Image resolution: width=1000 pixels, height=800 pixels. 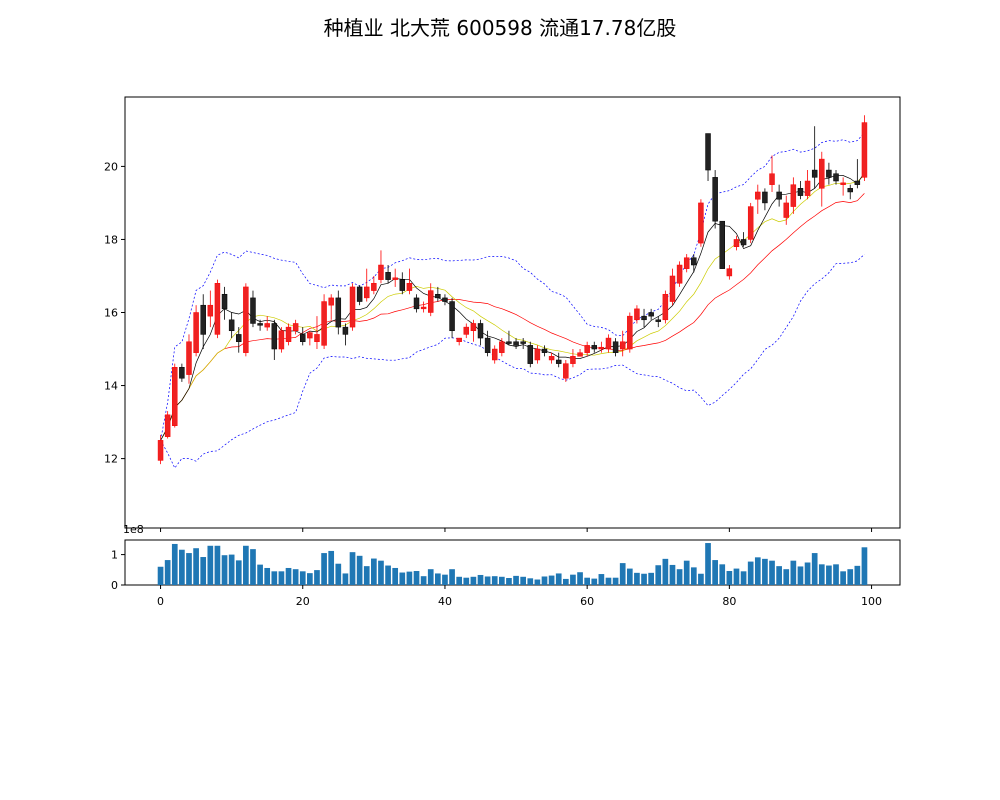 What do you see at coordinates (871, 601) in the screenshot?
I see `volume-xtick-label: 100` at bounding box center [871, 601].